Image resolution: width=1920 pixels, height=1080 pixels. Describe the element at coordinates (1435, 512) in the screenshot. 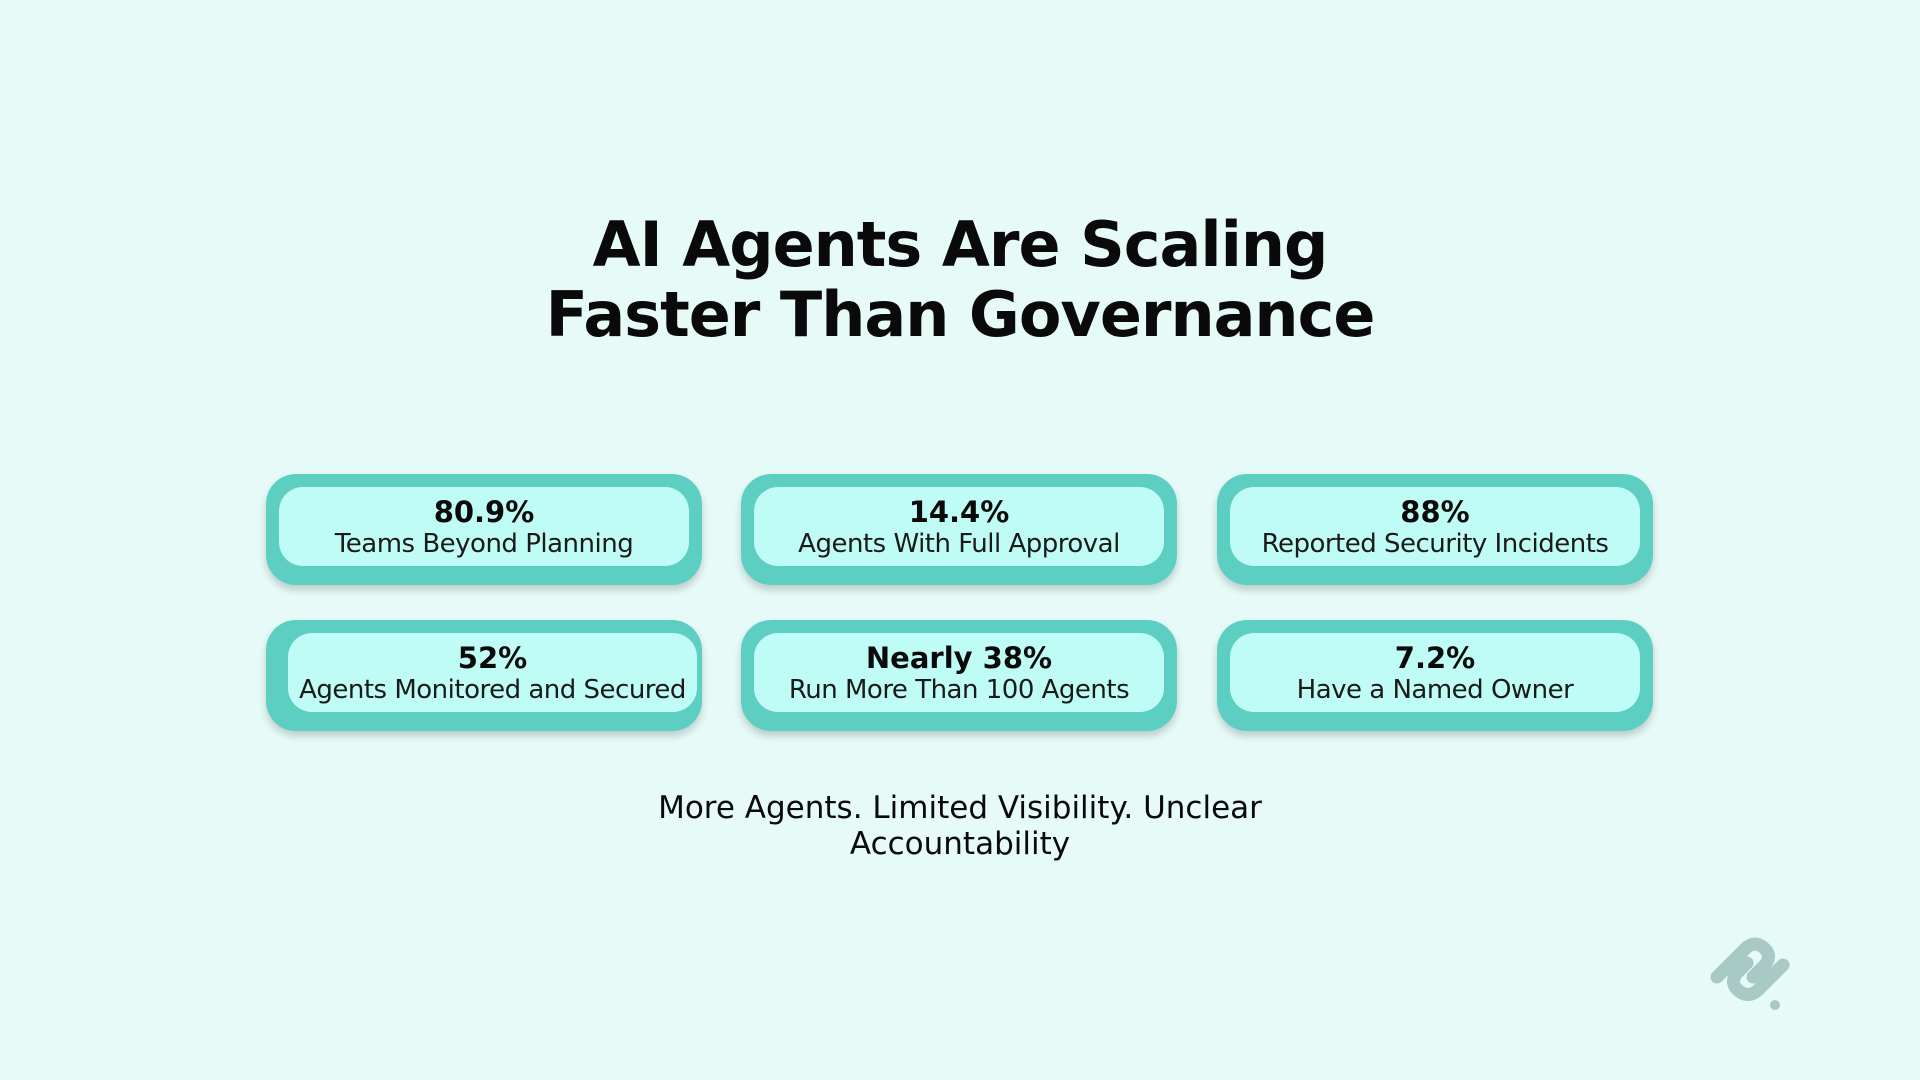

I see `stat-value: 88%` at that location.